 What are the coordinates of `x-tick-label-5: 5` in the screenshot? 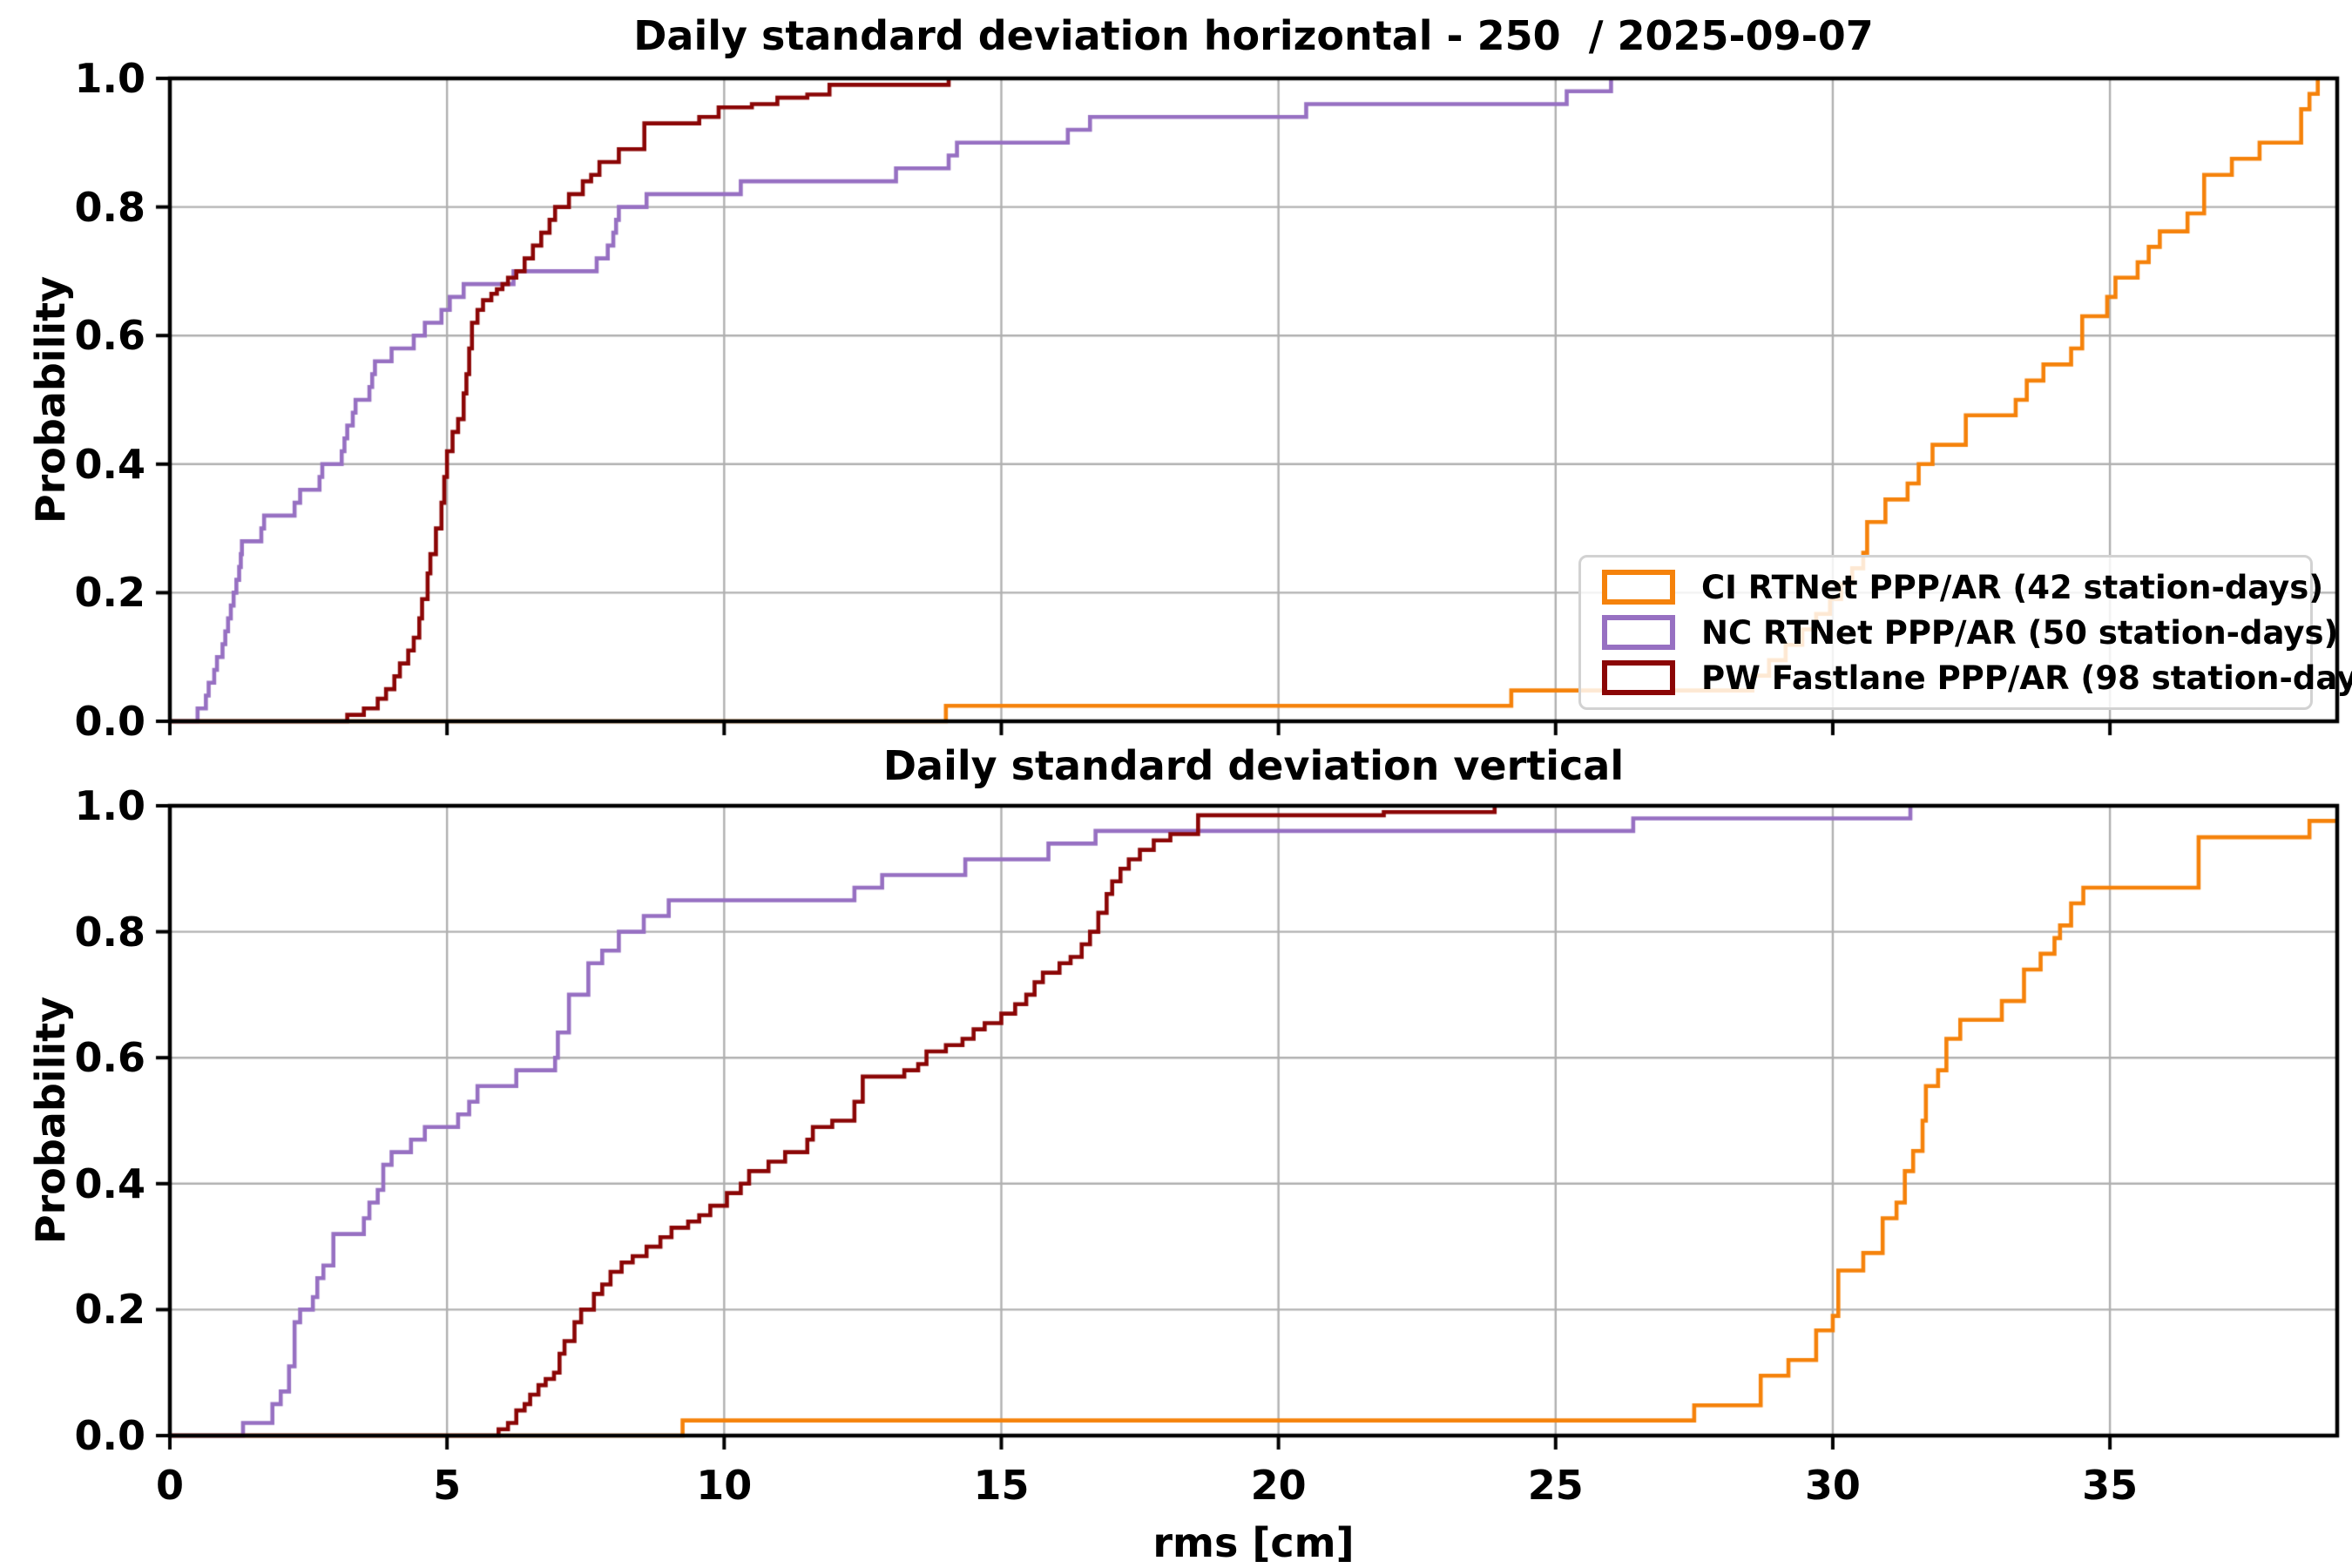 It's located at (447, 1486).